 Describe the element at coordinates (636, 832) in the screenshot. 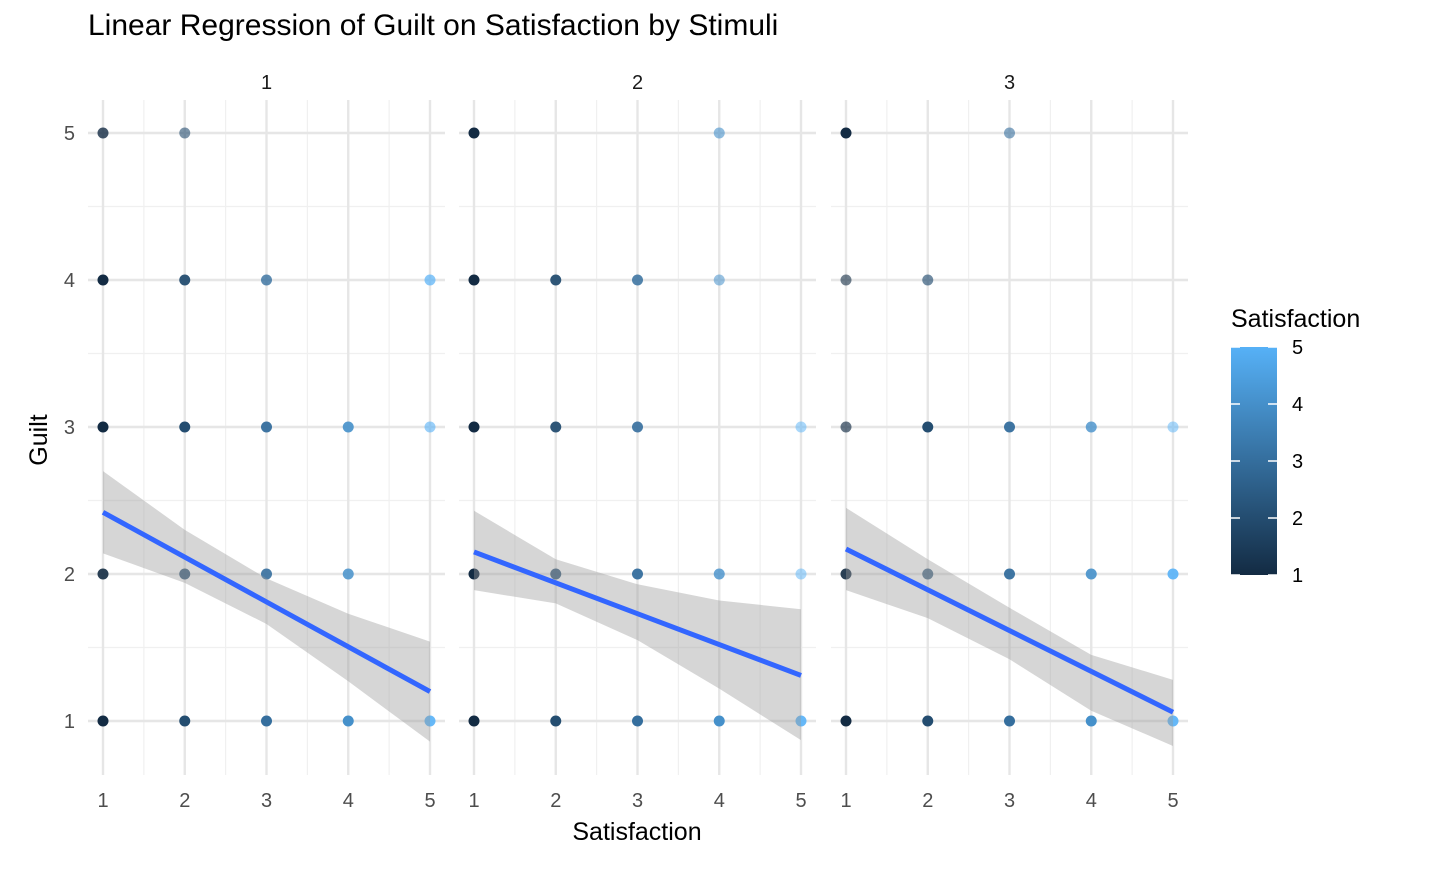

I see `x-axis-label: Satisfaction` at that location.